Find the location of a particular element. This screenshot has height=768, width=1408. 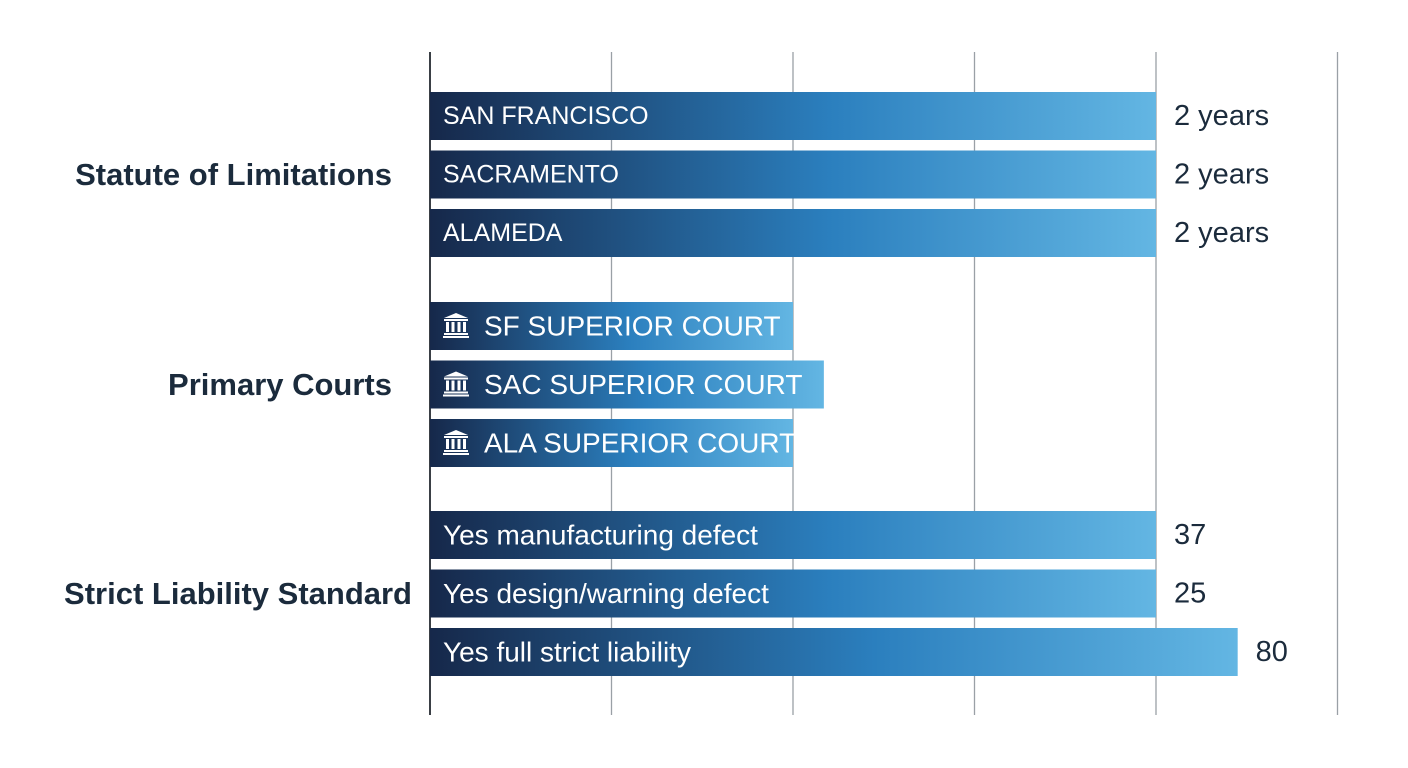

bar-label: Yes design/warning defect is located at coordinates (606, 593).